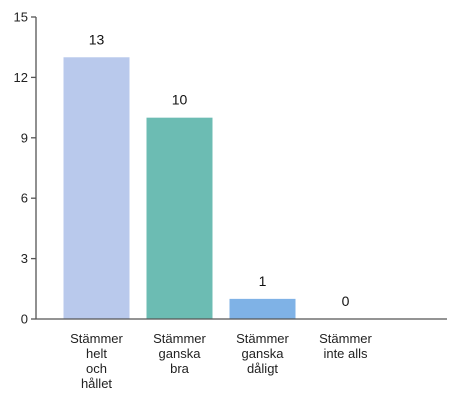 Image resolution: width=451 pixels, height=398 pixels. I want to click on y-tick-label-1: 3, so click(24, 258).